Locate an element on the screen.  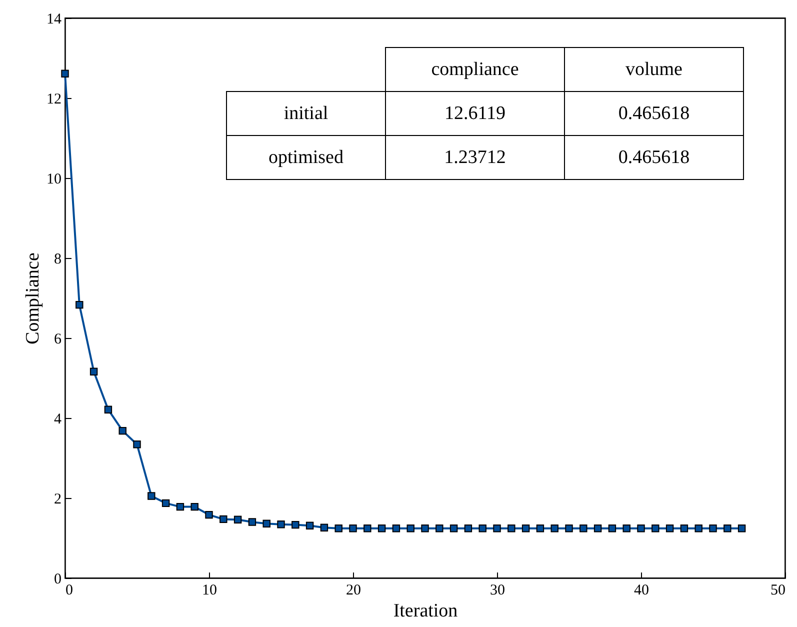
x-tick-label: 50 is located at coordinates (778, 590).